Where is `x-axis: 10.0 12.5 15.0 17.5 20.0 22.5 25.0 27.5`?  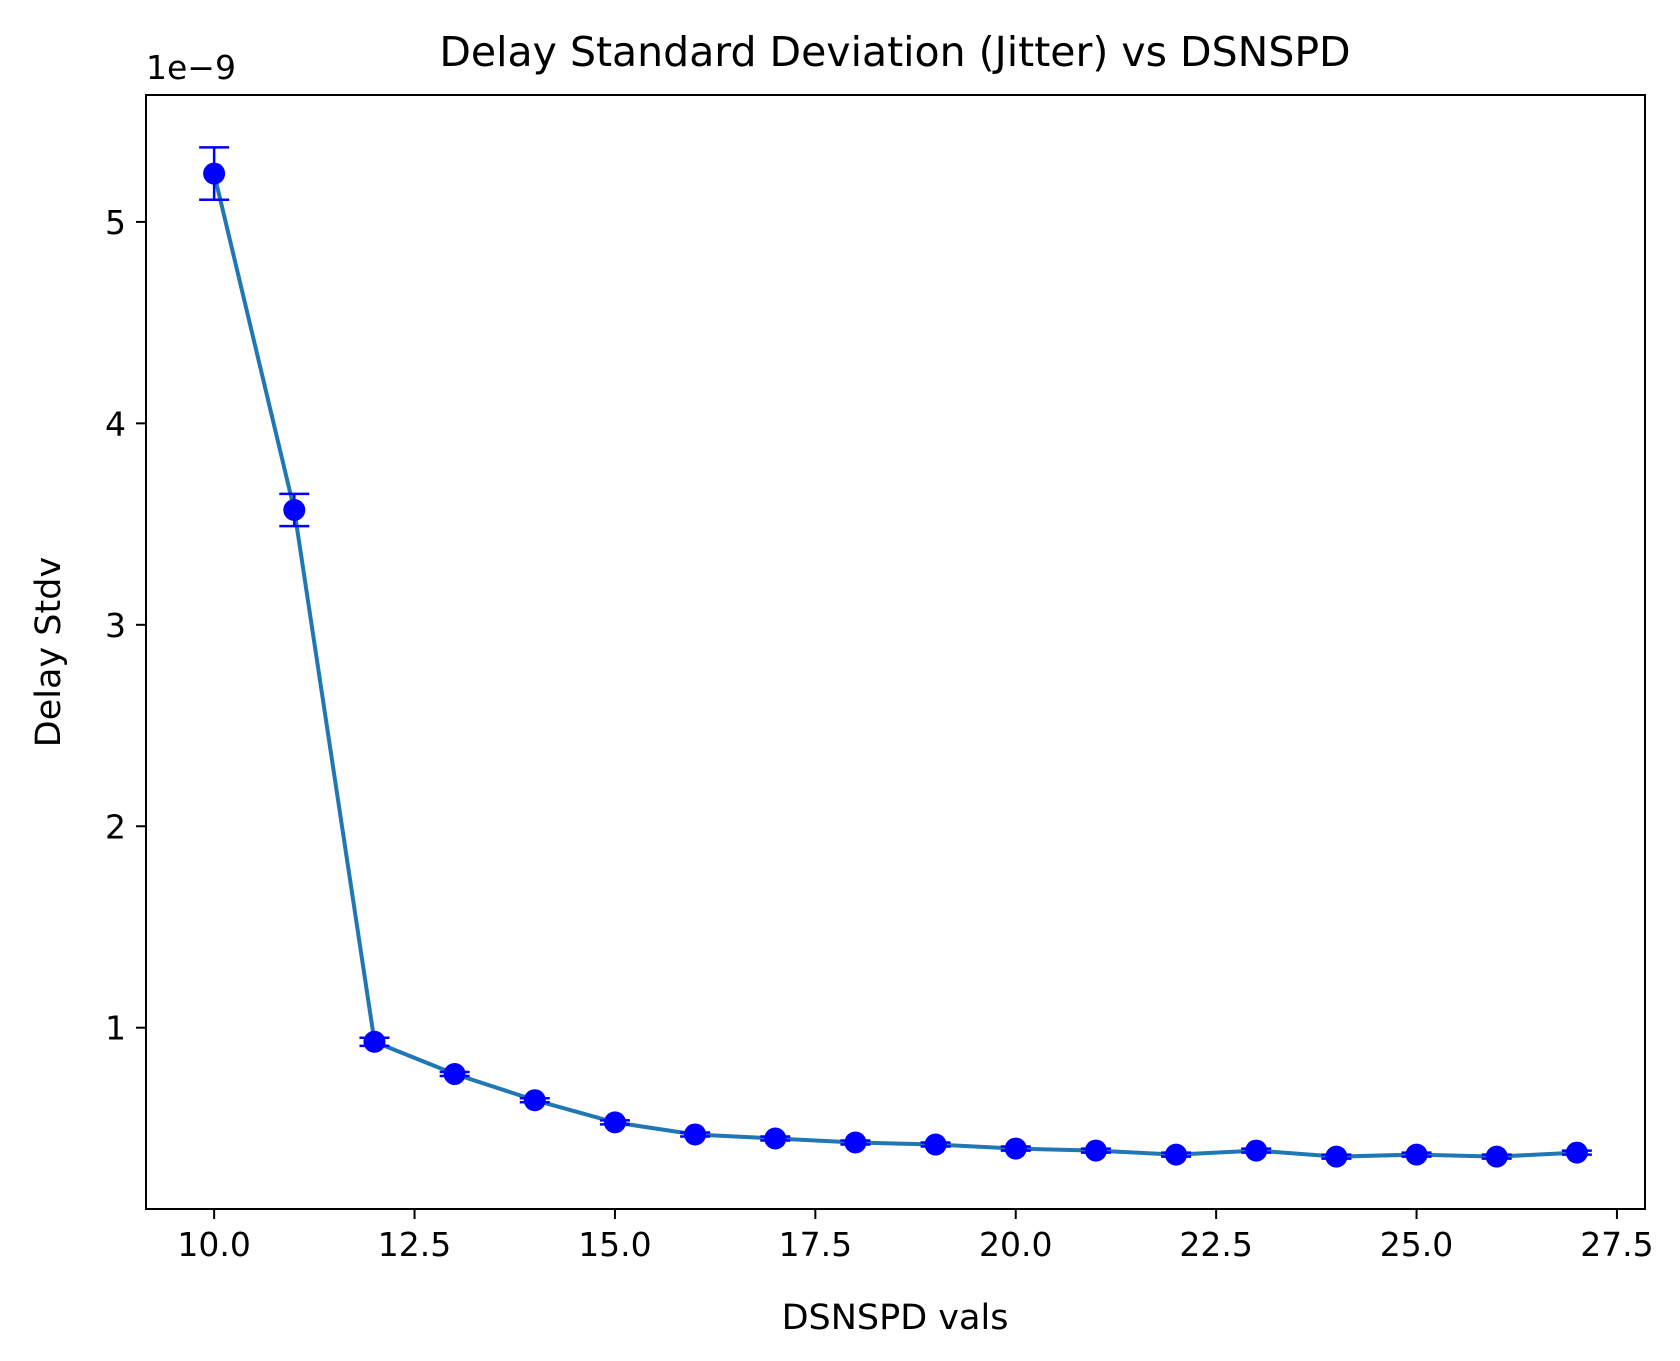 x-axis: 10.0 12.5 15.0 17.5 20.0 22.5 25.0 27.5 is located at coordinates (915, 1236).